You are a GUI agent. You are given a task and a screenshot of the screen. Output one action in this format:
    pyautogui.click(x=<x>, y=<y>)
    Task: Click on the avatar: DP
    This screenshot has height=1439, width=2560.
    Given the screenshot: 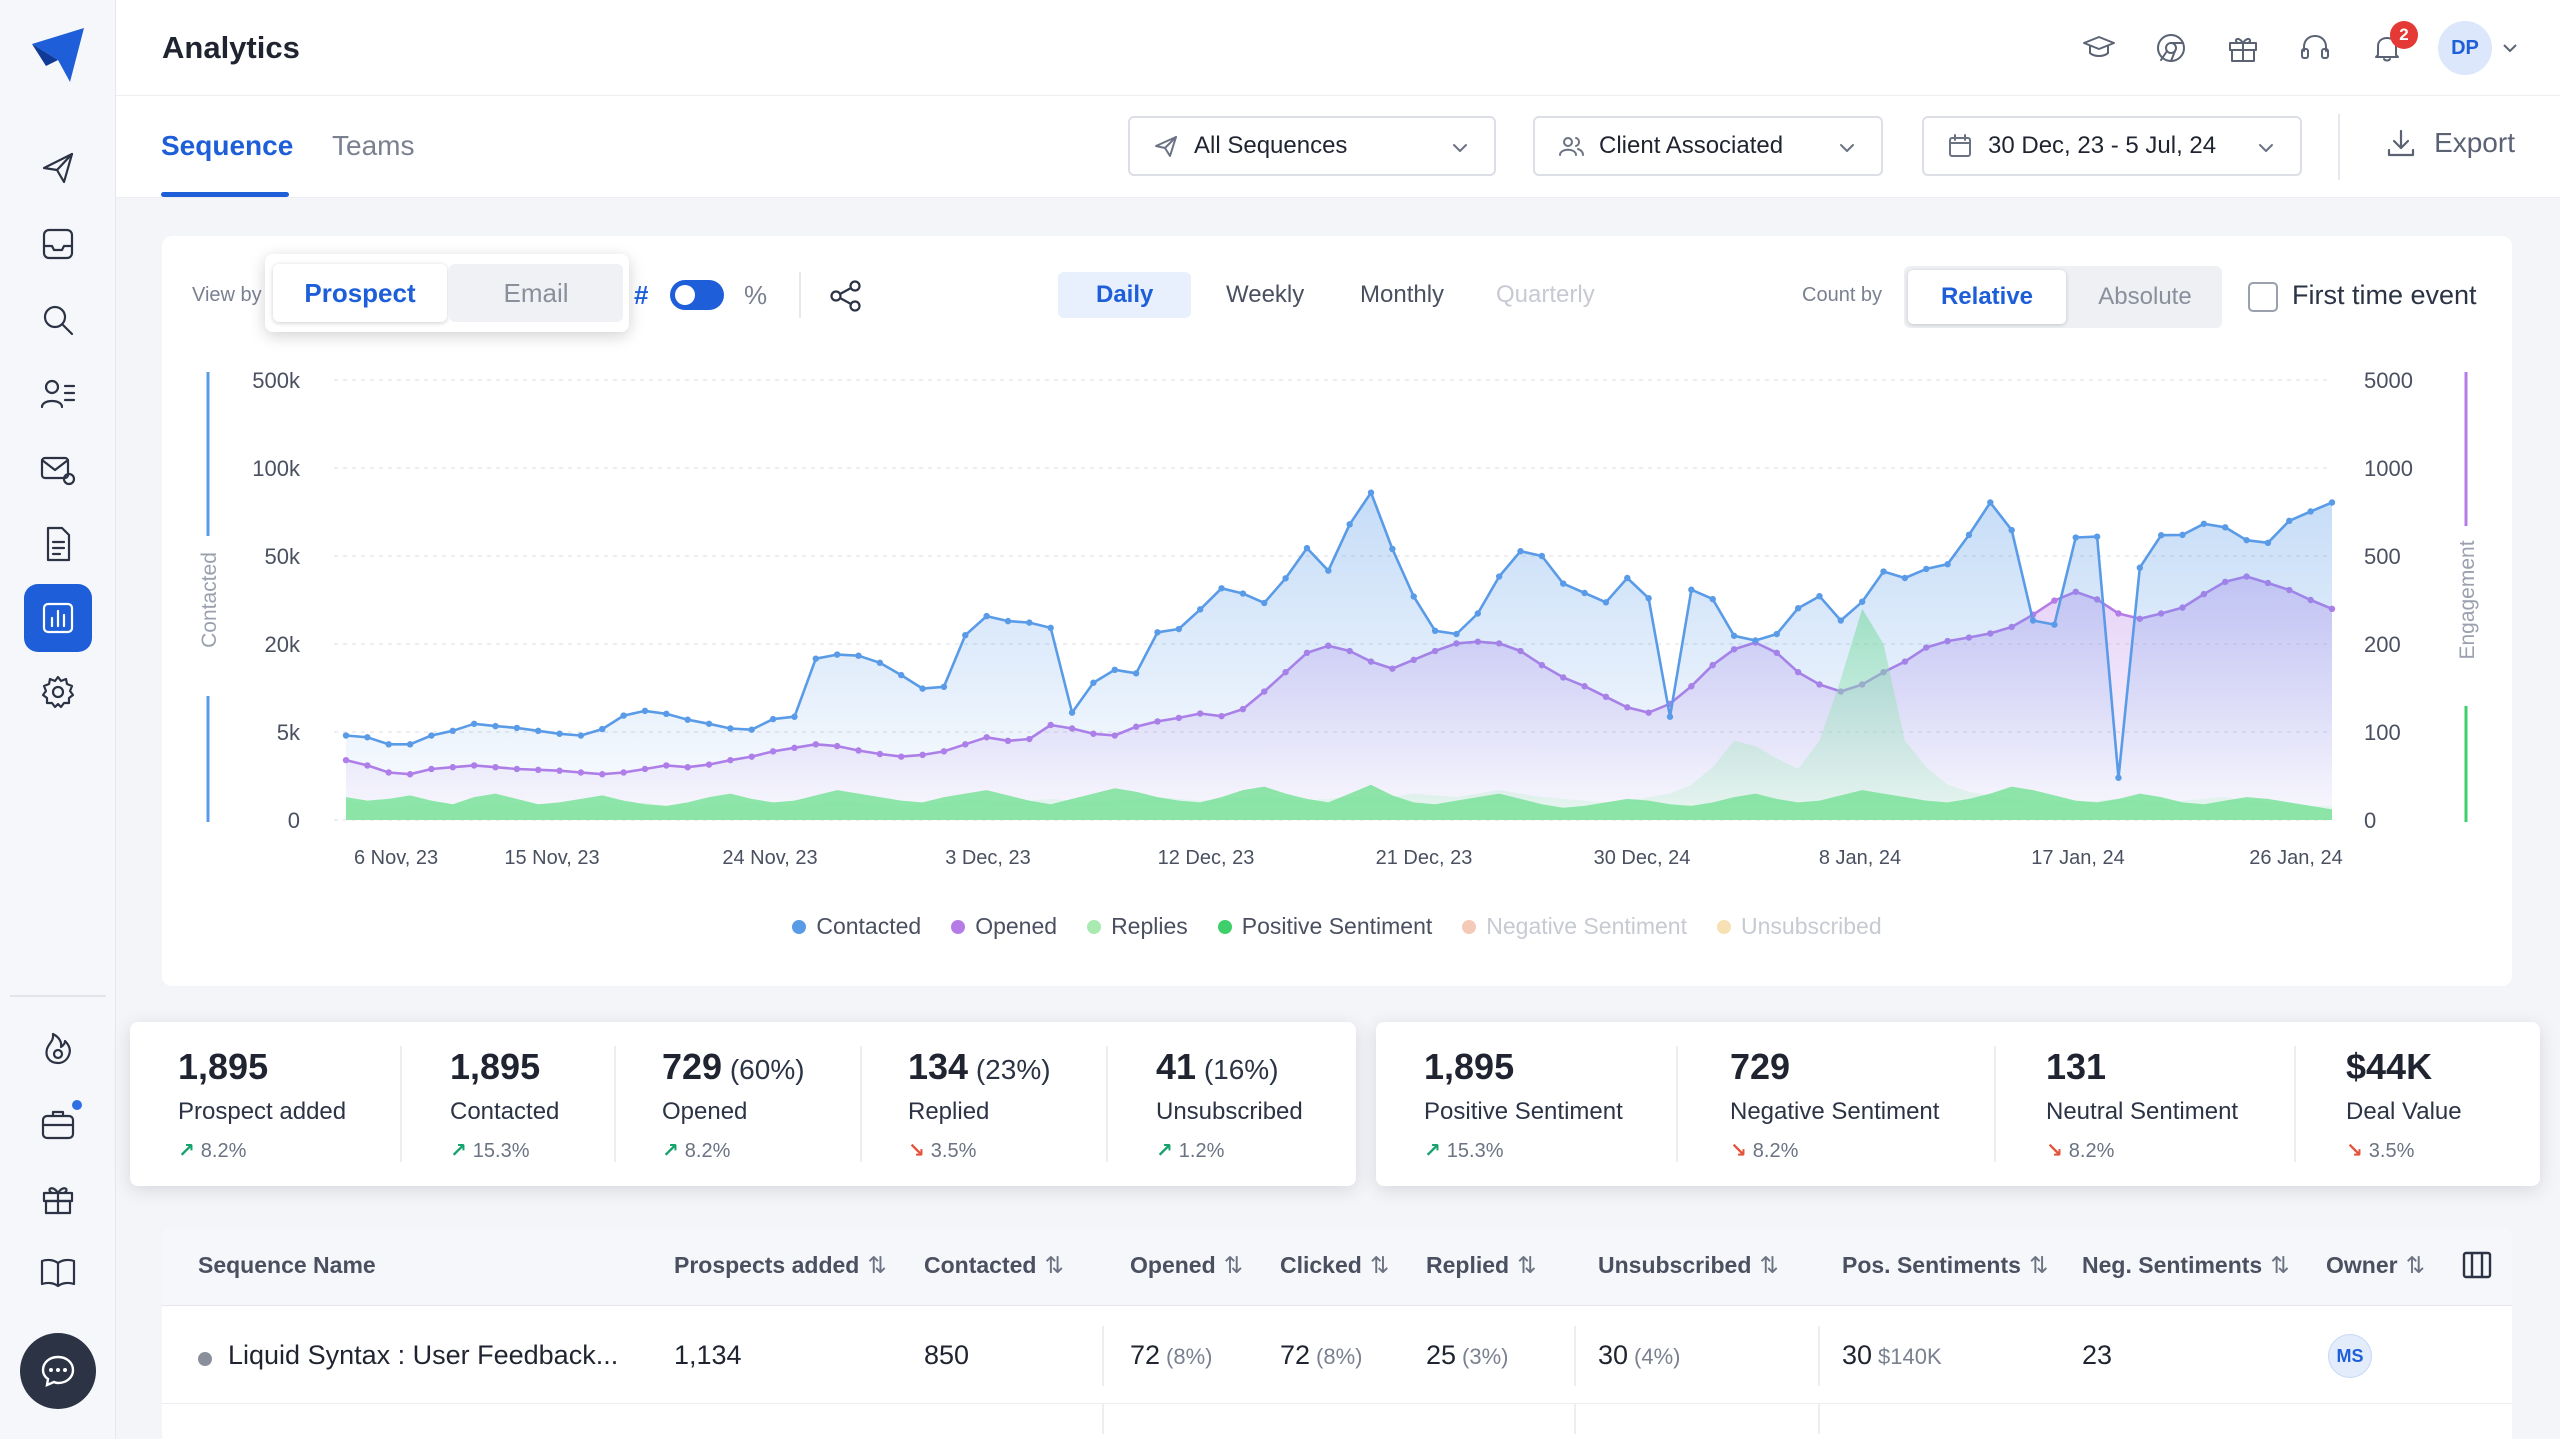 What is the action you would take?
    pyautogui.click(x=2465, y=48)
    